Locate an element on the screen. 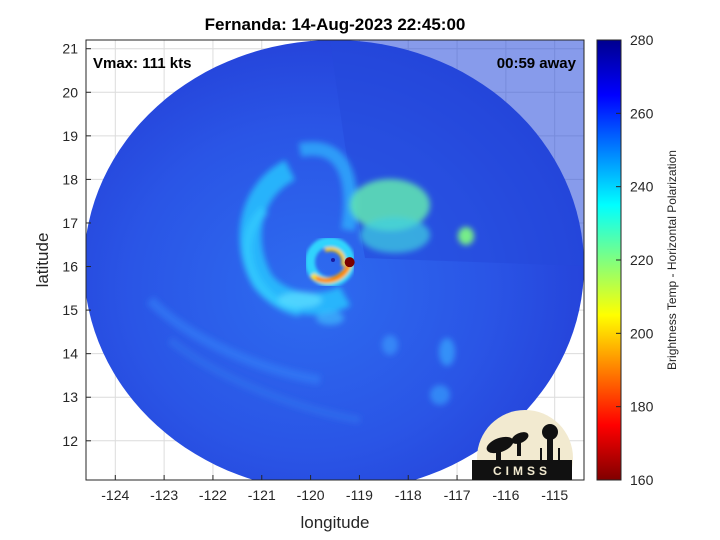 Image resolution: width=720 pixels, height=540 pixels. cimss-logo: CIMSS is located at coordinates (522, 445).